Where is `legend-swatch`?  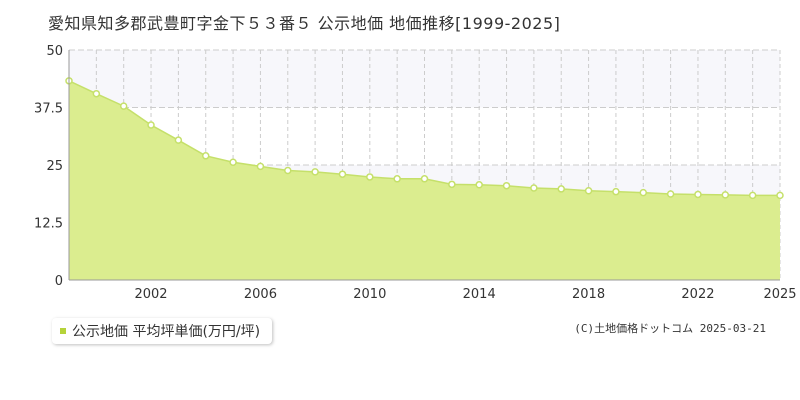
legend-swatch is located at coordinates (63, 331).